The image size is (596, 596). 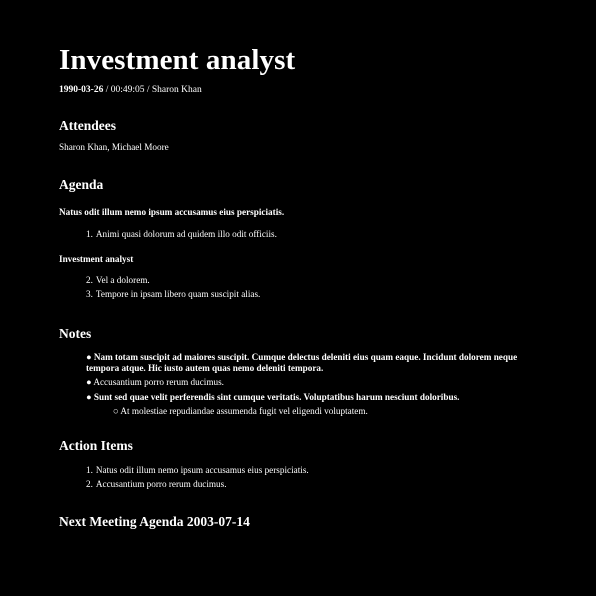 I want to click on next-meeting-heading: Next Meeting Agenda 2003-07-14, so click(x=154, y=521).